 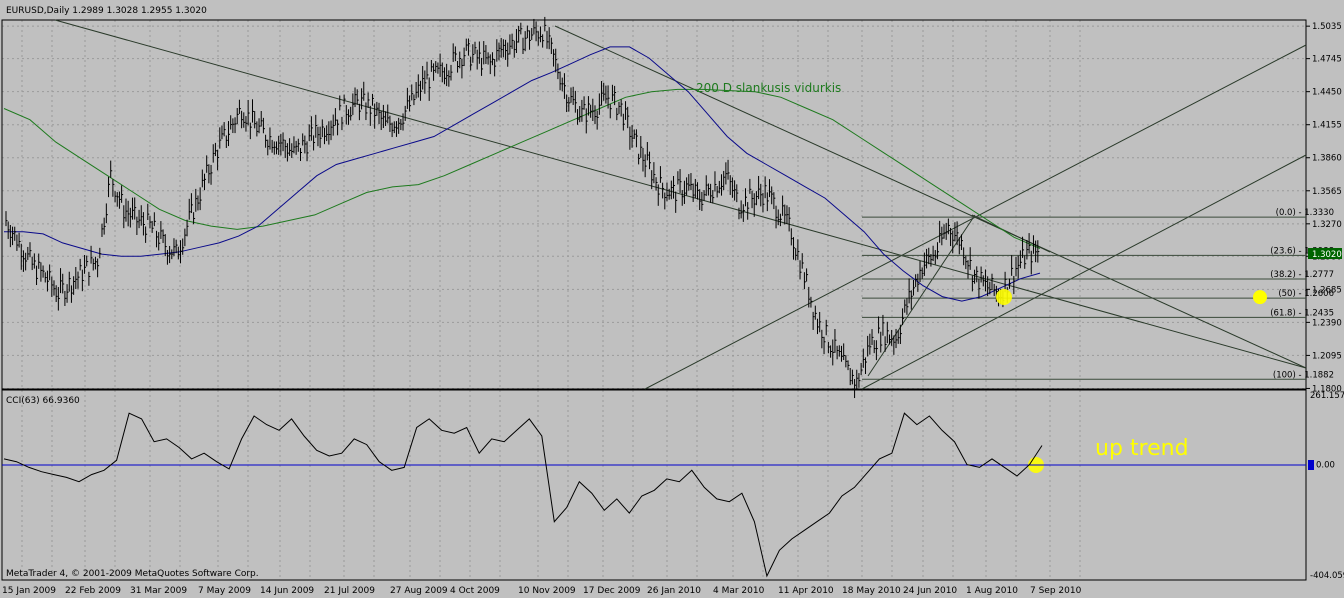 What do you see at coordinates (1302, 251) in the screenshot?
I see `fib-level-label: (23.6) - 1.2988` at bounding box center [1302, 251].